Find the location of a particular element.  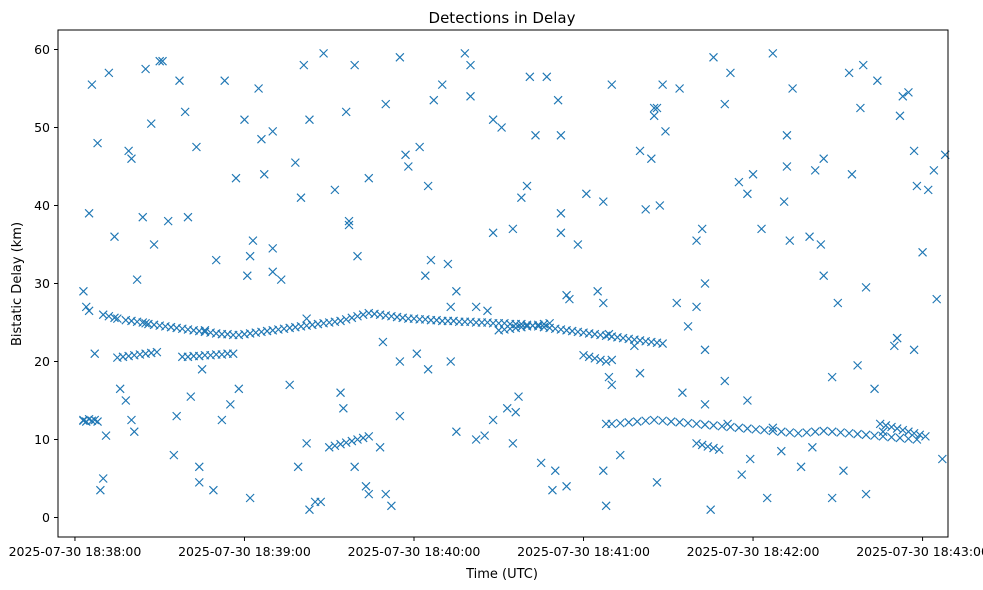

x-tick-label: 2025-07-30 18:41:00 is located at coordinates (583, 551).